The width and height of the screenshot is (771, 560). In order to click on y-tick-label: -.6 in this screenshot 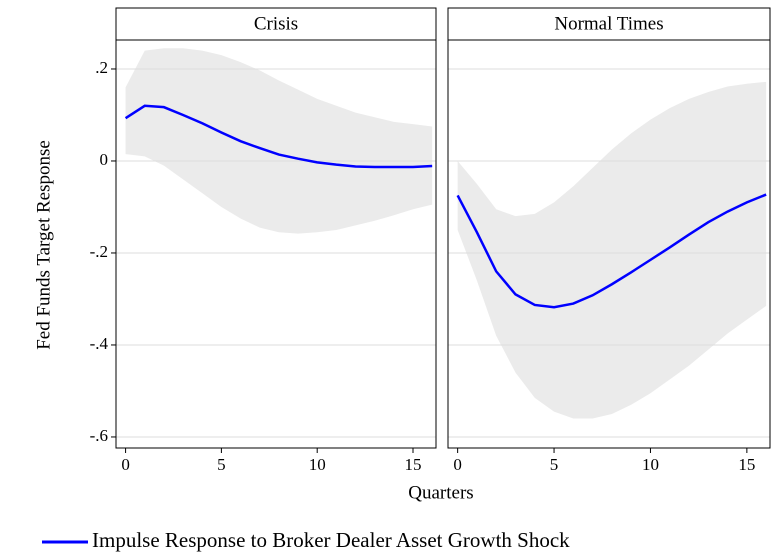, I will do `click(99, 435)`.